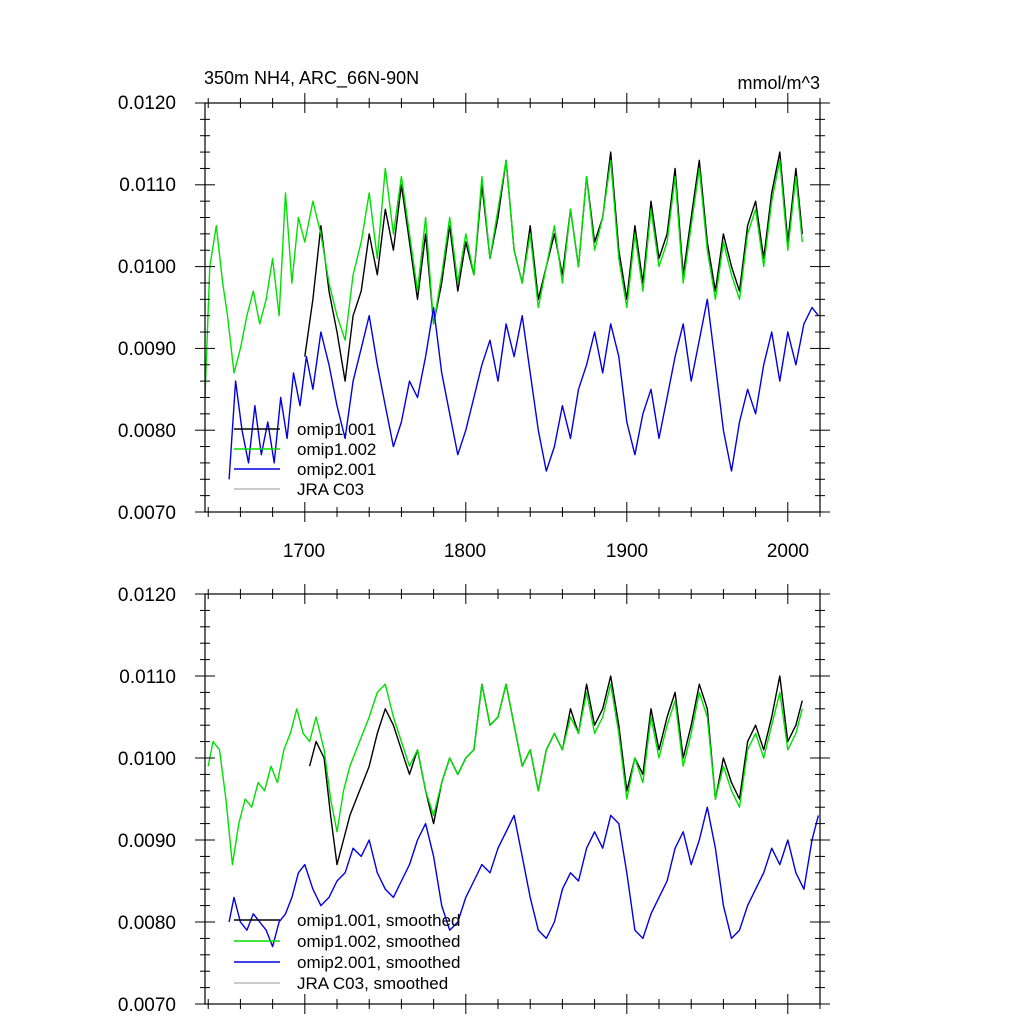 This screenshot has height=1024, width=1024. I want to click on top-x-tick-label: 1900, so click(627, 551).